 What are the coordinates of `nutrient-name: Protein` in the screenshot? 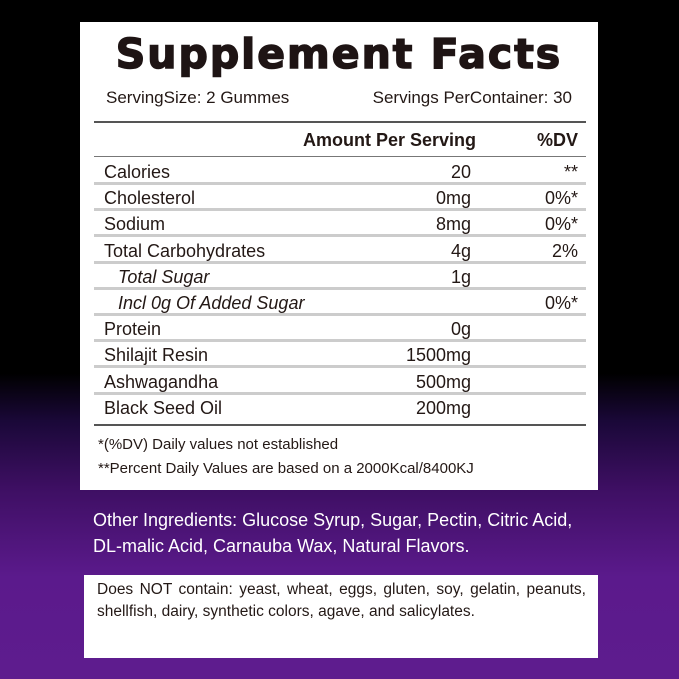 It's located at (133, 329).